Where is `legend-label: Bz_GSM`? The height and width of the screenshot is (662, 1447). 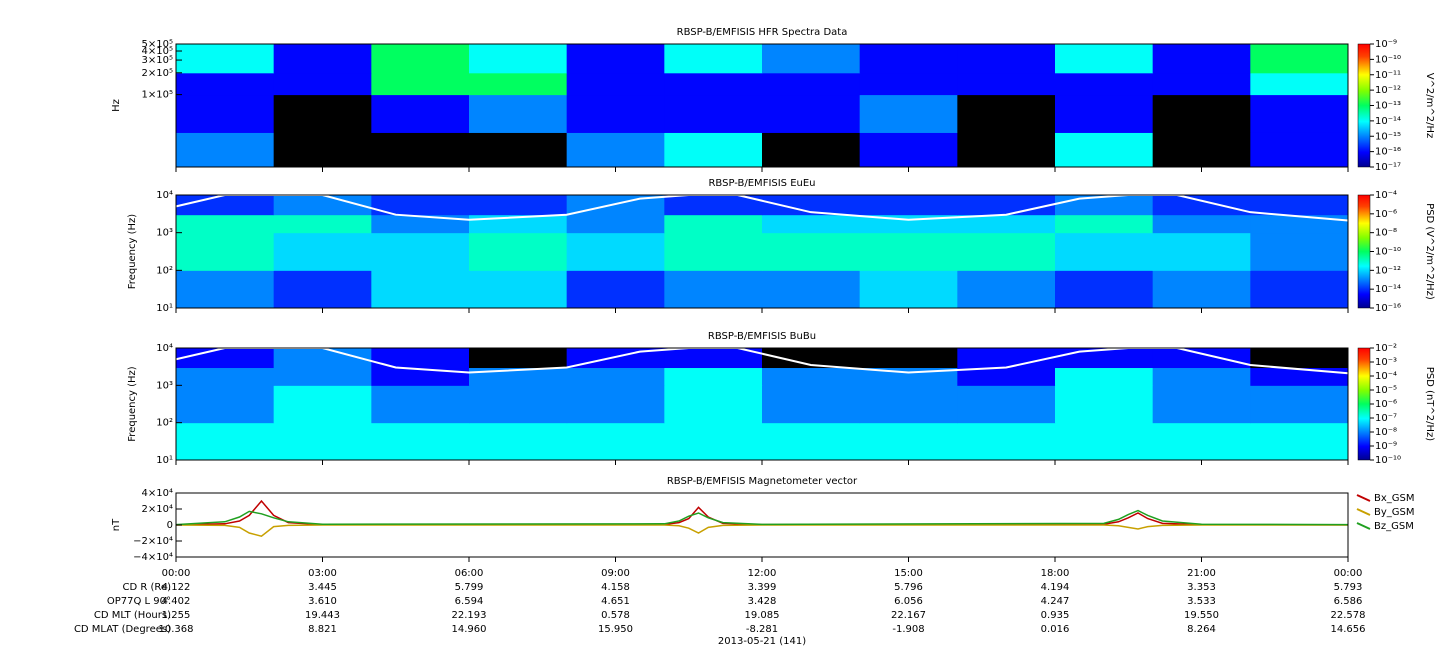
legend-label: Bz_GSM is located at coordinates (1394, 526).